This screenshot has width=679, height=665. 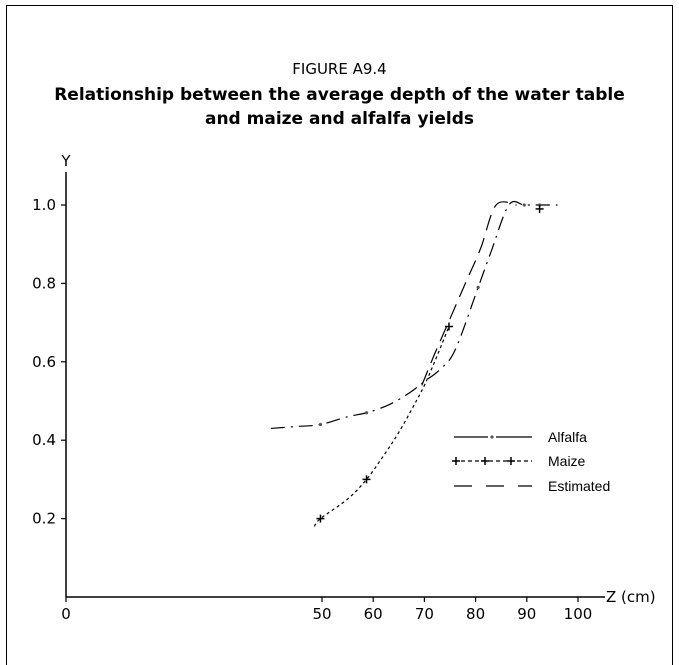 I want to click on x-axis-label: Z (cm), so click(x=631, y=597).